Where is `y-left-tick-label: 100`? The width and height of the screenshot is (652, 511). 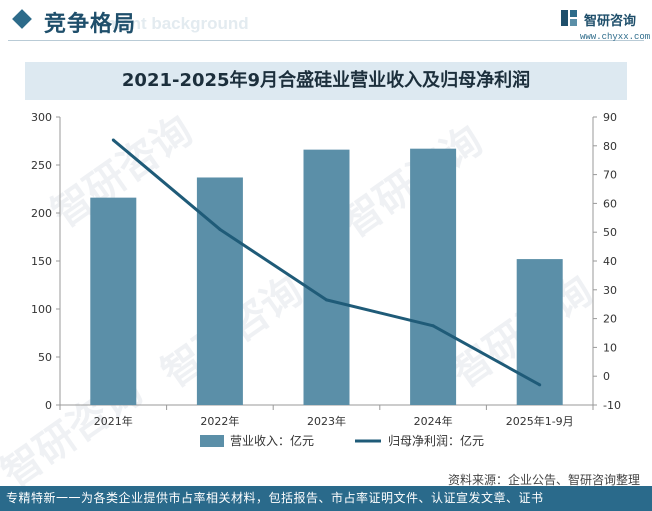
y-left-tick-label: 100 is located at coordinates (41, 309).